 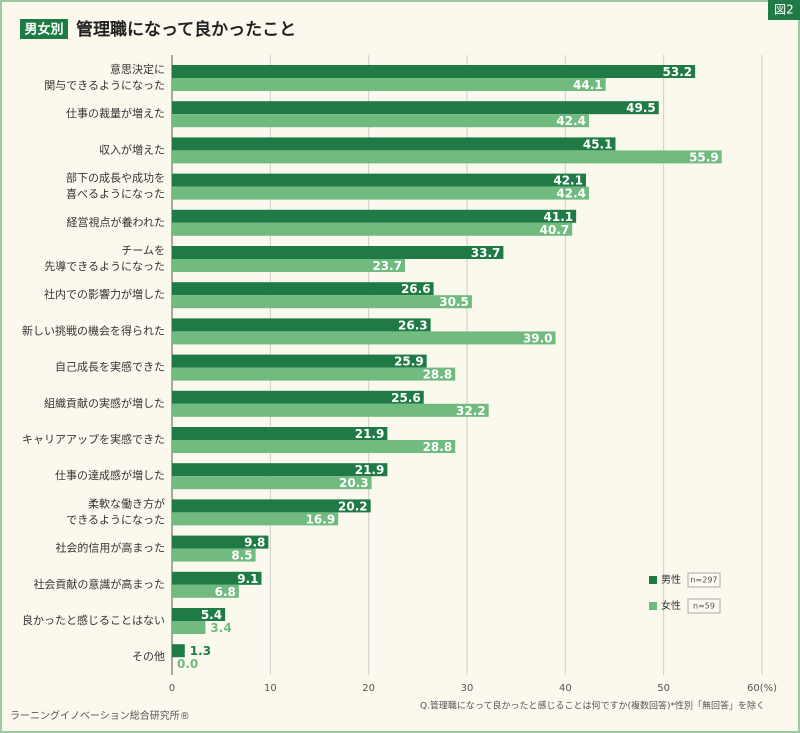 What do you see at coordinates (187, 664) in the screenshot?
I see `value-label: 0.0` at bounding box center [187, 664].